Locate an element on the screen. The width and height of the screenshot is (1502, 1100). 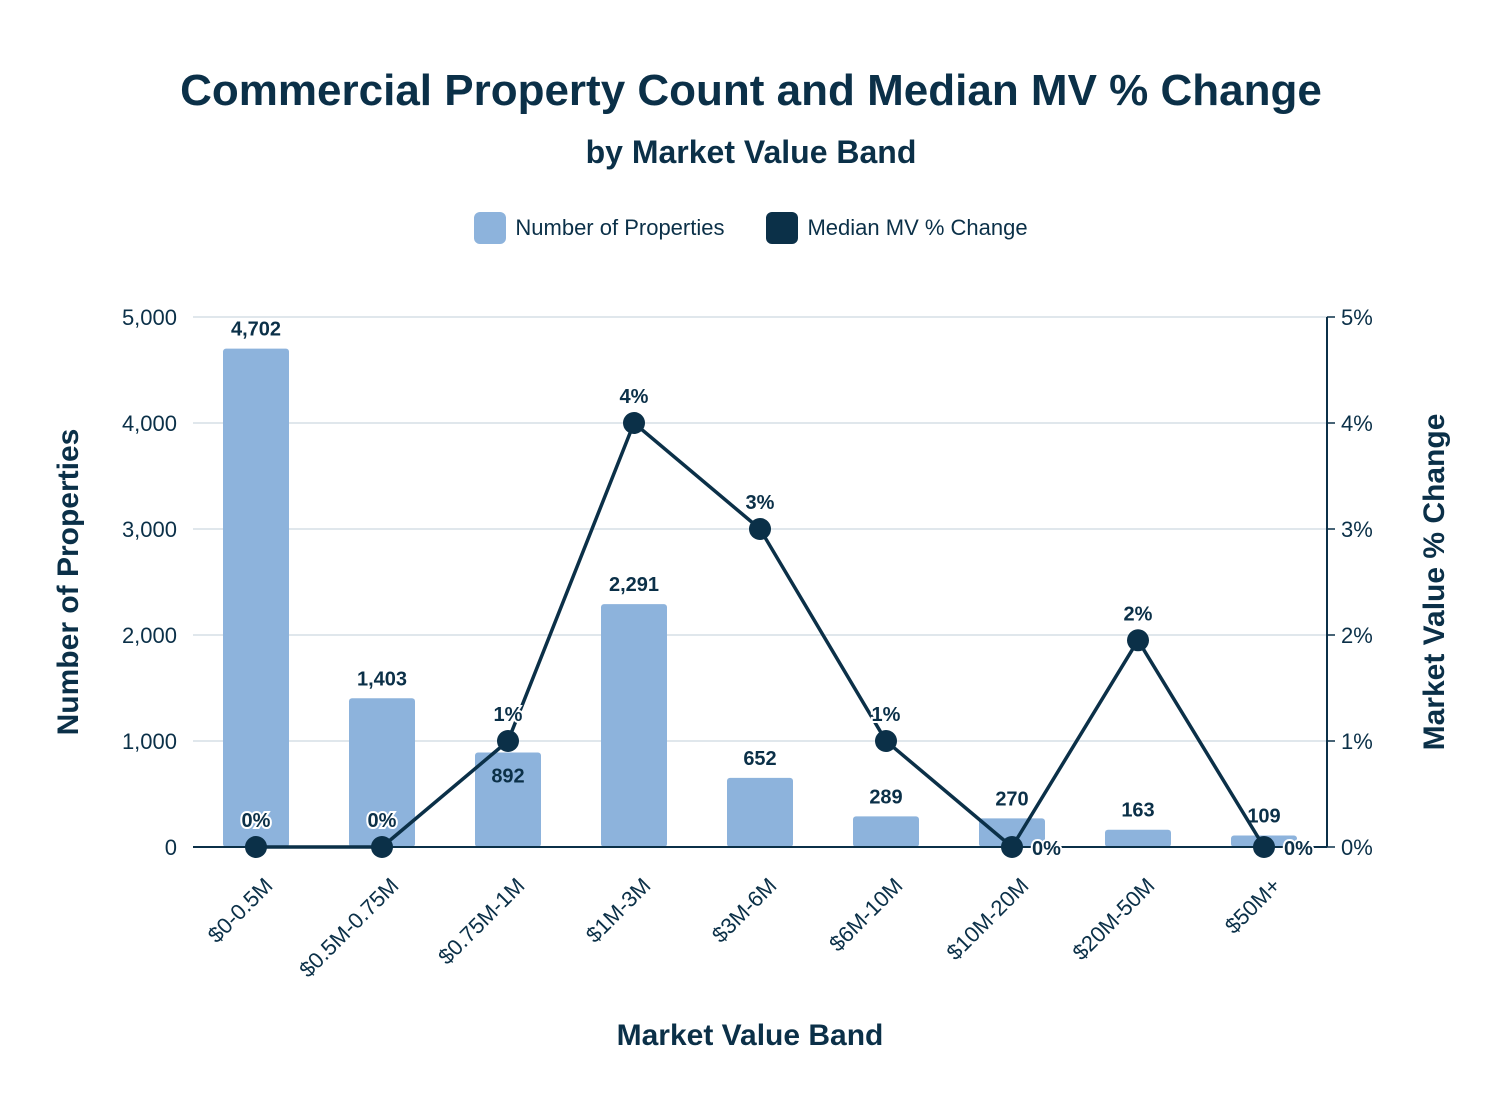
bar-value-label: 109 is located at coordinates (1263, 816).